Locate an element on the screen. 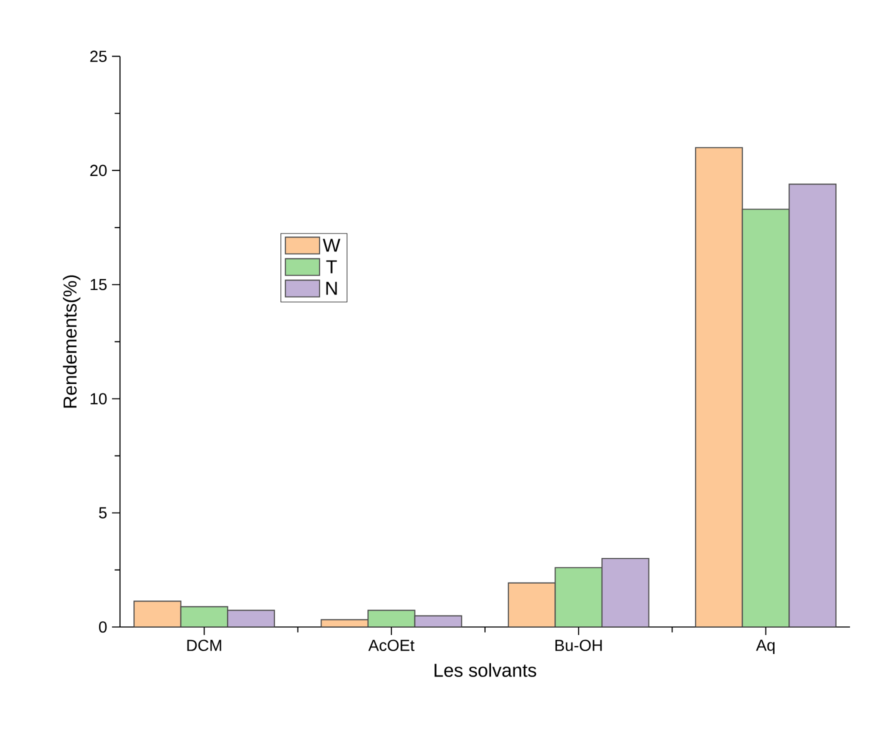 This screenshot has height=733, width=878. x-axis-title: Les solvants is located at coordinates (485, 670).